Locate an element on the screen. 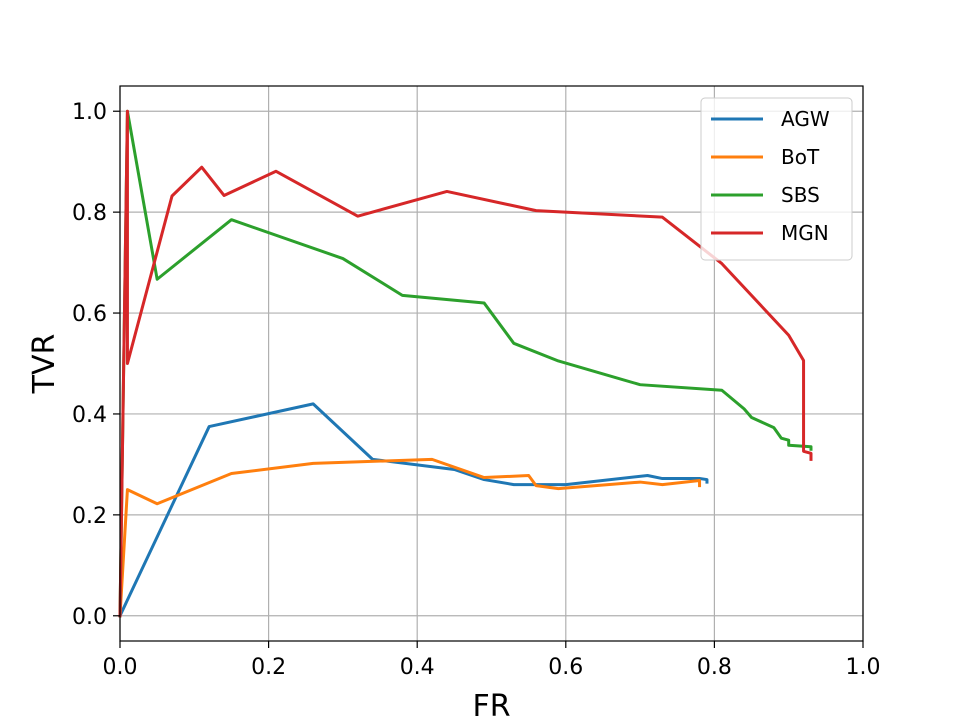 Image resolution: width=960 pixels, height=720 pixels. series-line-bot is located at coordinates (410, 537).